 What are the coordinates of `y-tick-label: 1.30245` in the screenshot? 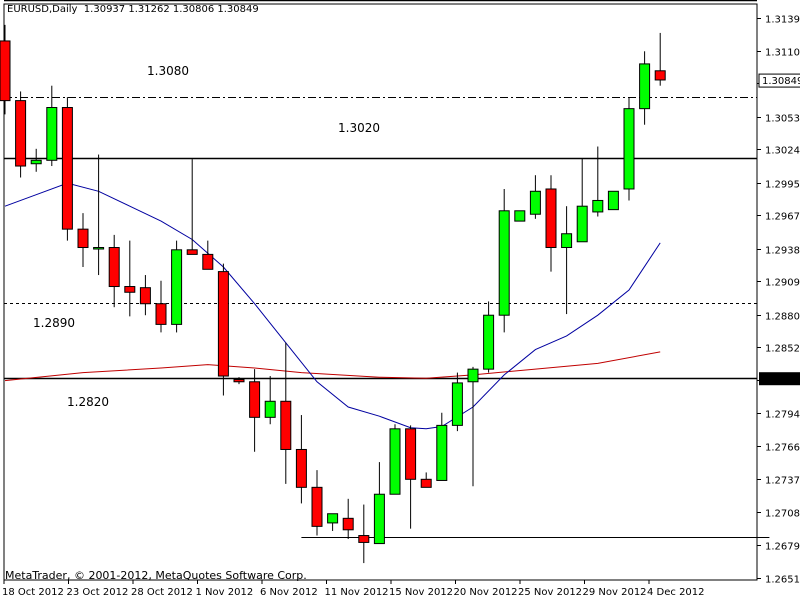 It's located at (782, 151).